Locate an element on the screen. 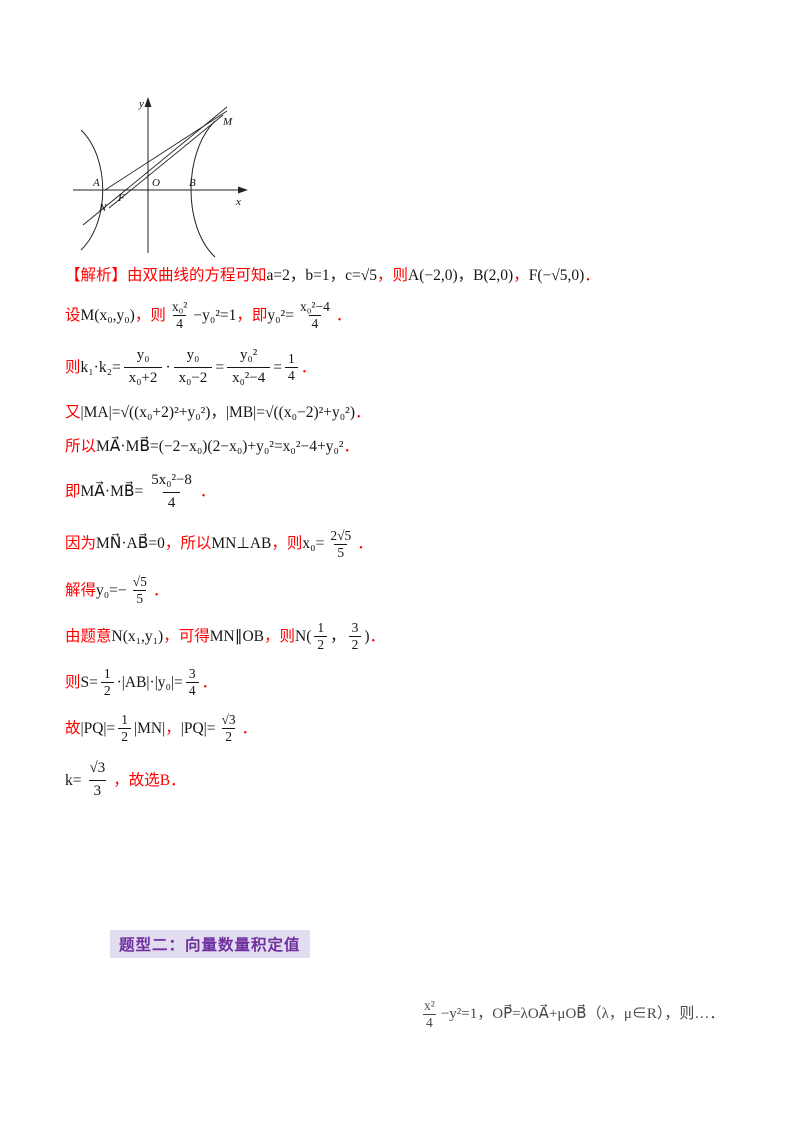 This screenshot has width=800, height=1132. text-segment: a=2，b=1，c=√5 is located at coordinates (322, 275).